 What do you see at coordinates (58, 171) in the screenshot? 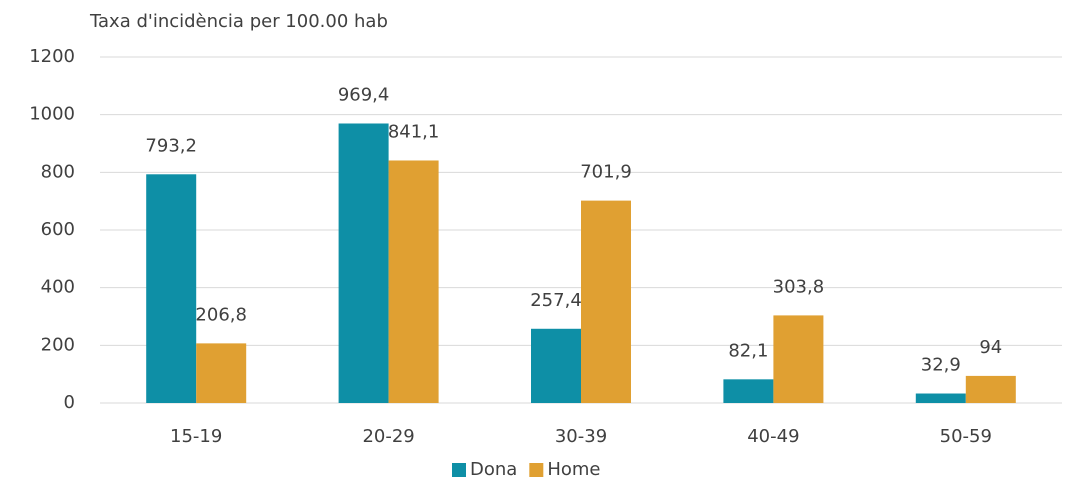
I see `y-tick-label: 800` at bounding box center [58, 171].